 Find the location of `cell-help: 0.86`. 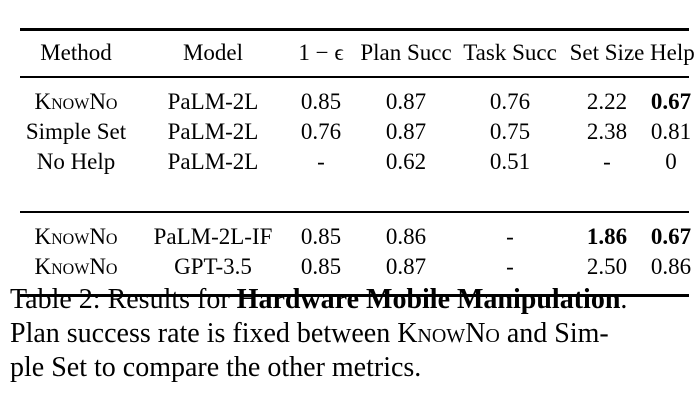

cell-help: 0.86 is located at coordinates (671, 266).